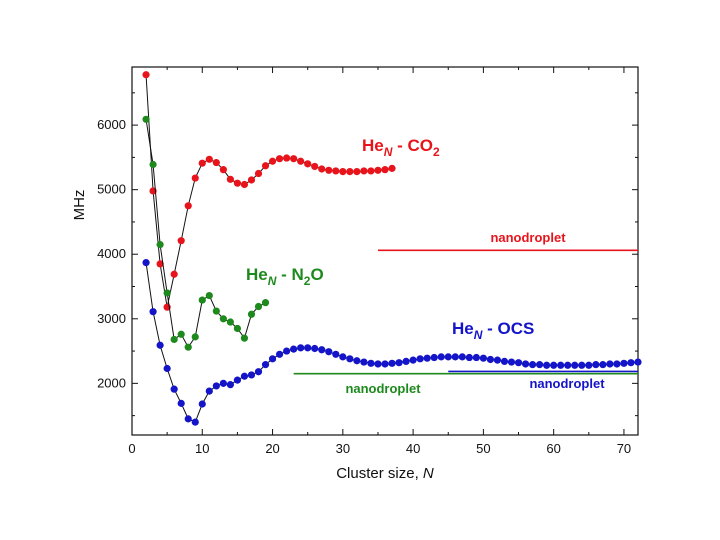 This screenshot has height=540, width=720. I want to click on nanodroplet-label-co2: nanodroplet, so click(528, 237).